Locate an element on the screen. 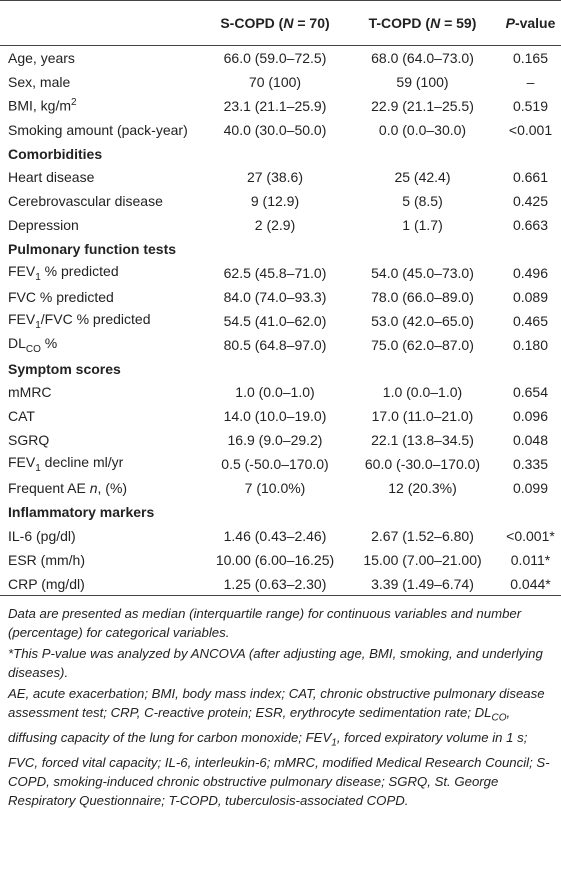  row: Heart disease 27 (38.6) 25 (42.4) 0.661 is located at coordinates (280, 177).